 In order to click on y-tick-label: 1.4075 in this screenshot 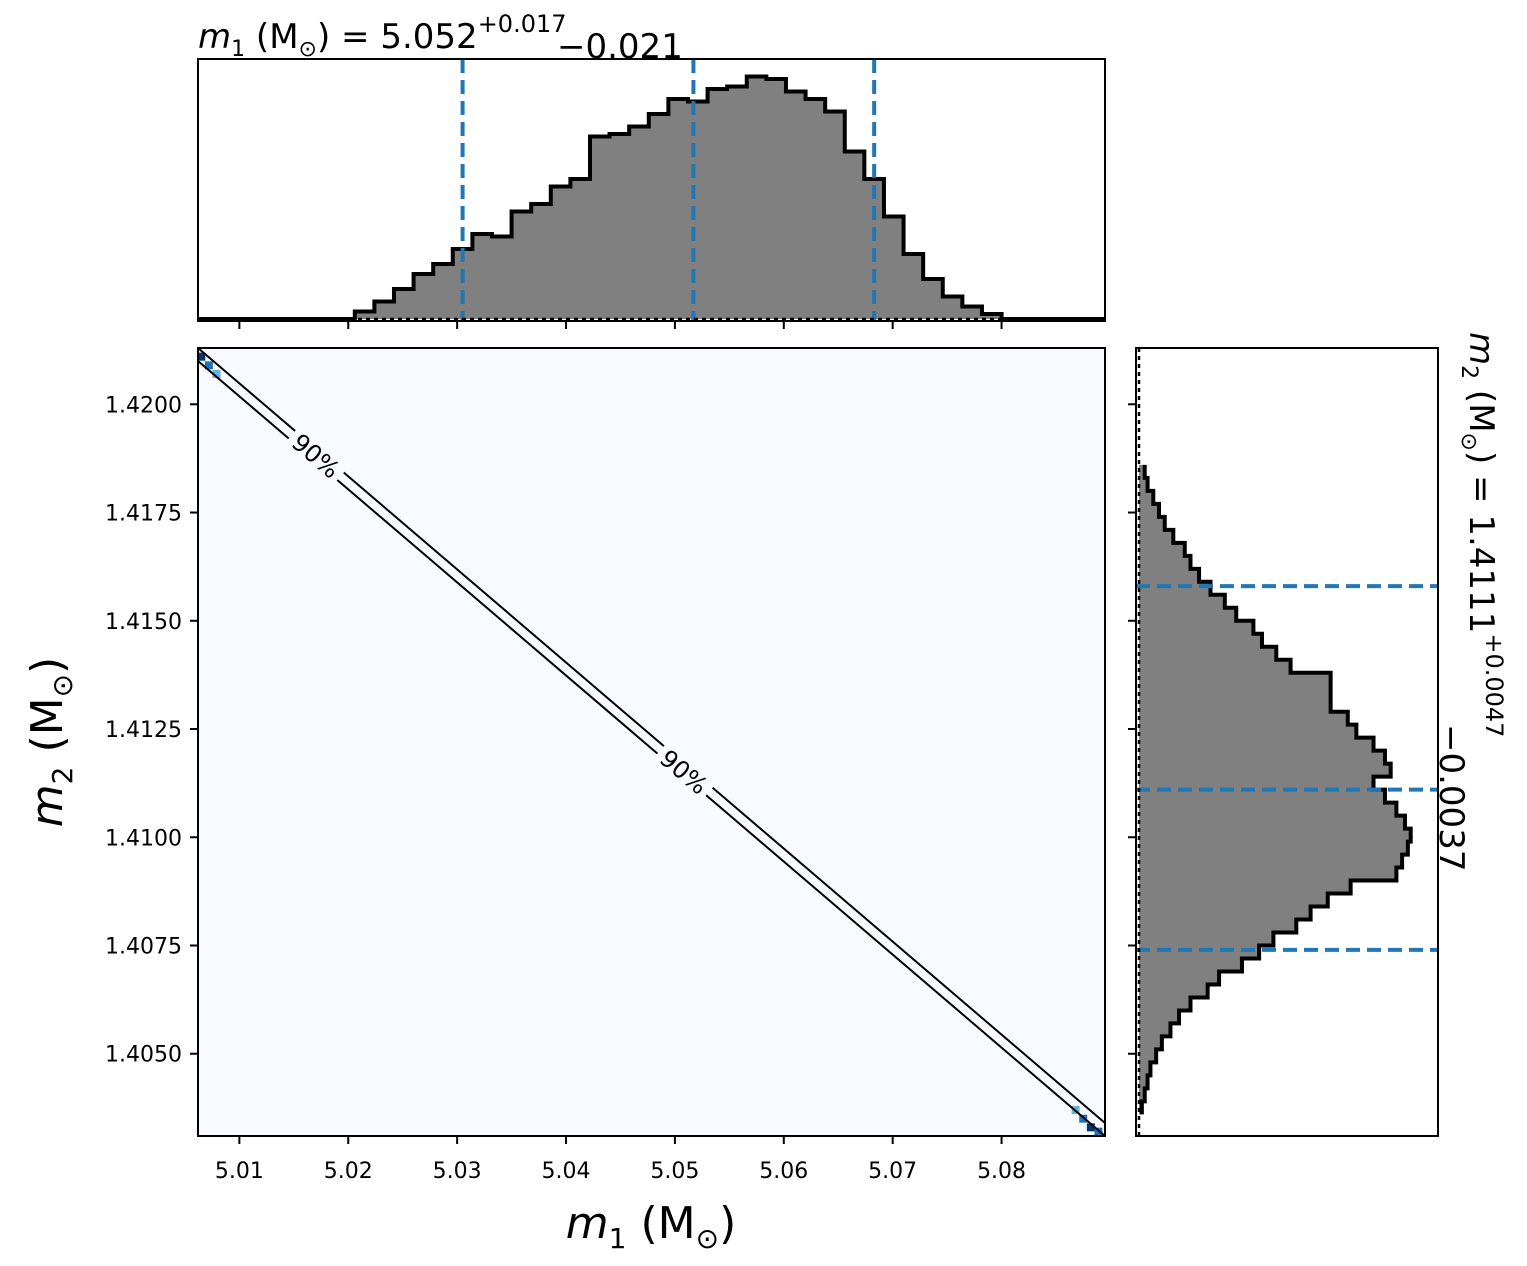, I will do `click(143, 946)`.